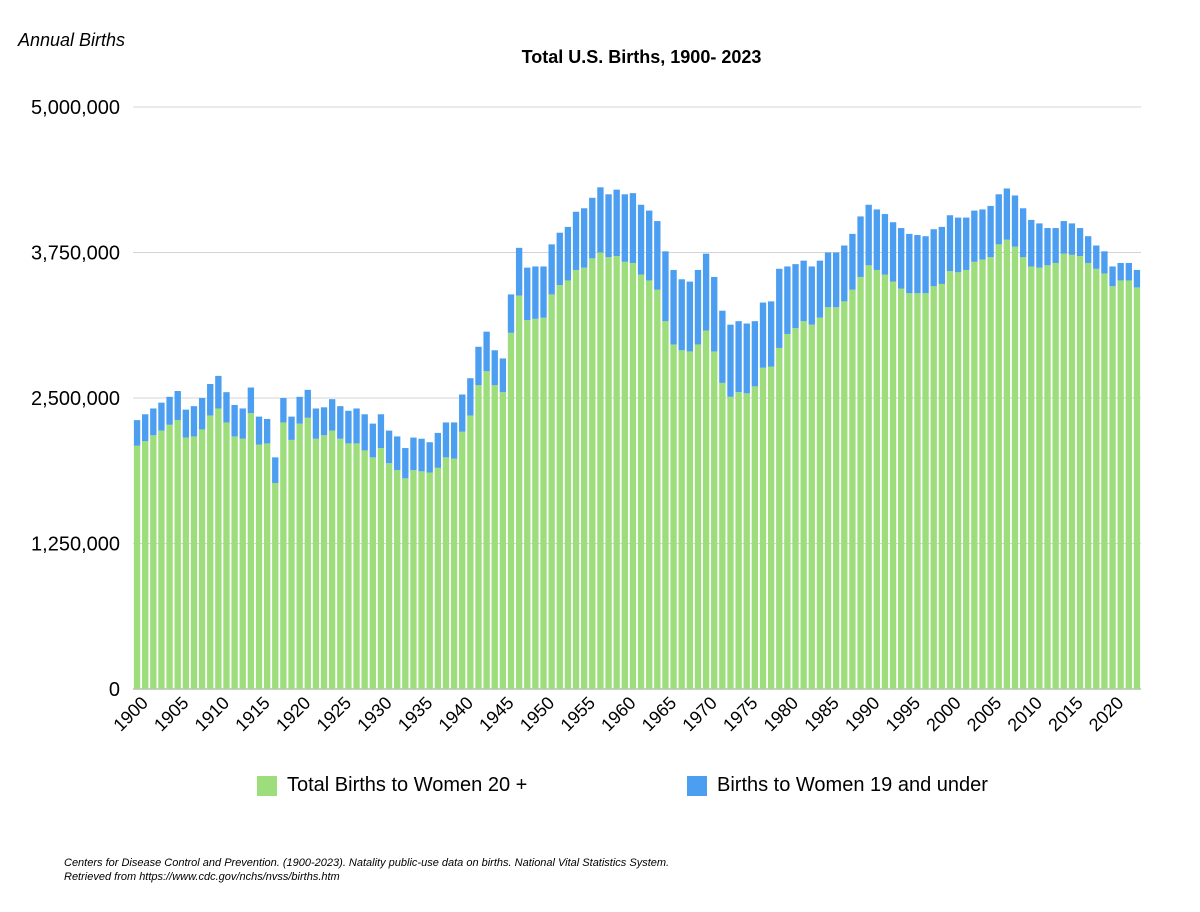 The width and height of the screenshot is (1200, 912). Describe the element at coordinates (212, 714) in the screenshot. I see `x-tick-label: 1910` at that location.